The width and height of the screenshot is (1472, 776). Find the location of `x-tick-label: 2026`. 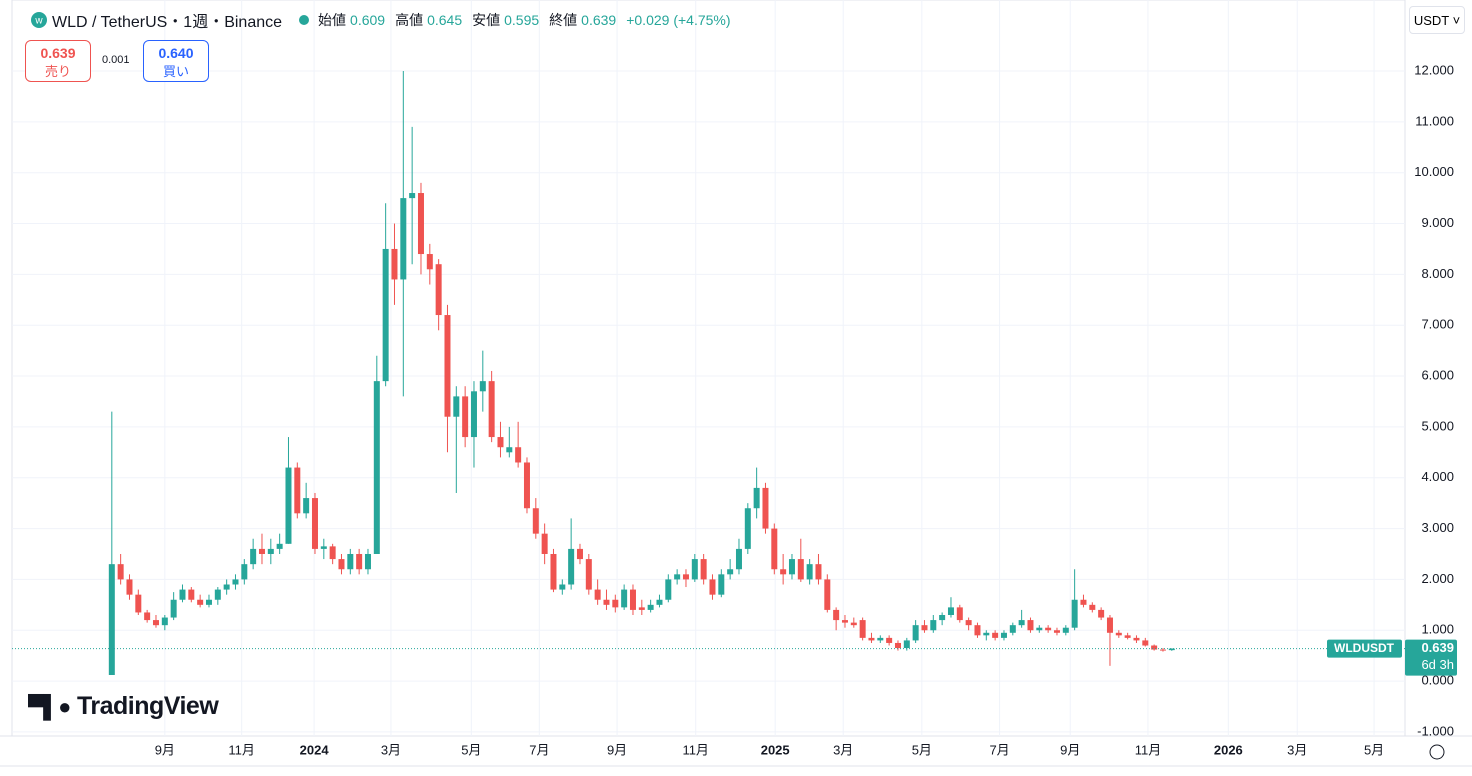

x-tick-label: 2026 is located at coordinates (1228, 749).